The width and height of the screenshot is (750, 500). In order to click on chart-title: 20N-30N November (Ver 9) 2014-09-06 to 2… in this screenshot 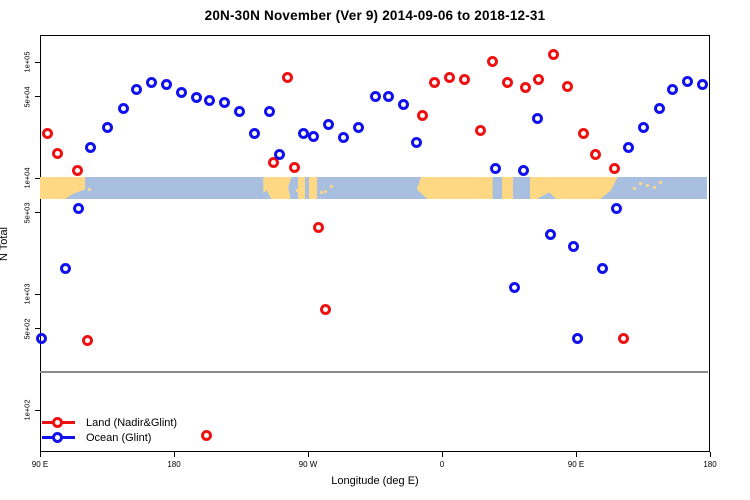, I will do `click(375, 15)`.